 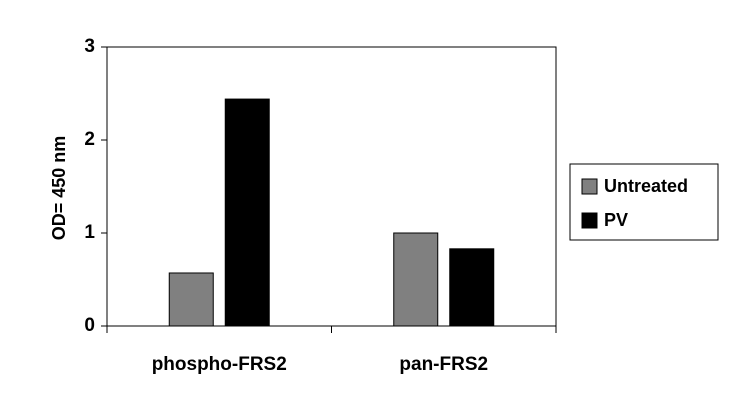 What do you see at coordinates (416, 279) in the screenshot?
I see `bar-untreated-pan-frs2` at bounding box center [416, 279].